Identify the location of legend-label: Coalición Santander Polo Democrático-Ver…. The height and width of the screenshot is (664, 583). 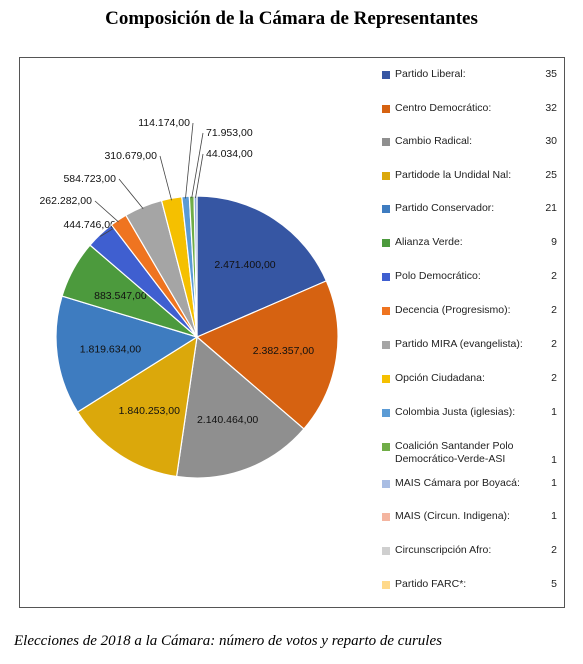
(454, 452).